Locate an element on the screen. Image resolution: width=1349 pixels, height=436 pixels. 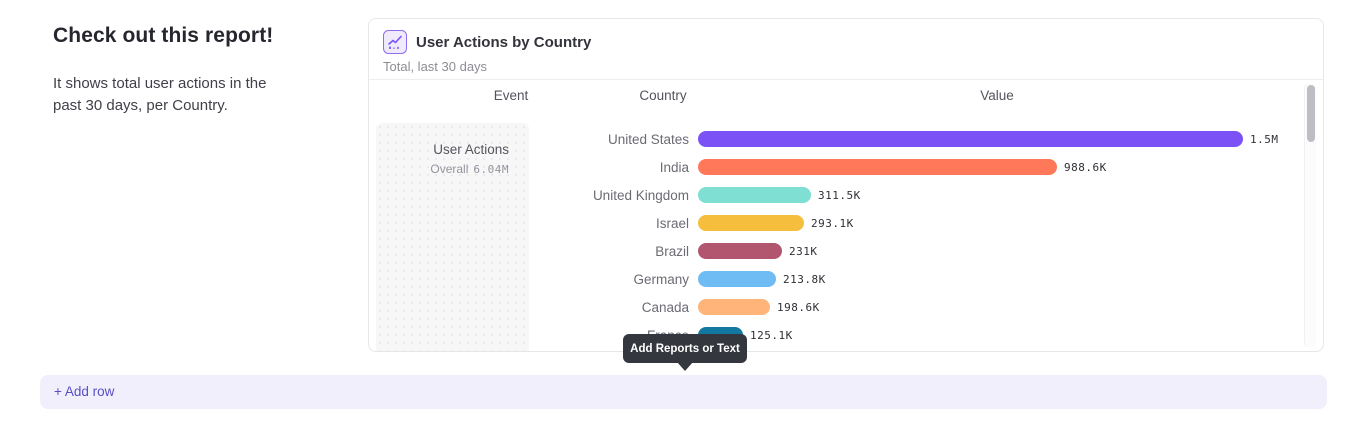
event-name: User Actions is located at coordinates (471, 149).